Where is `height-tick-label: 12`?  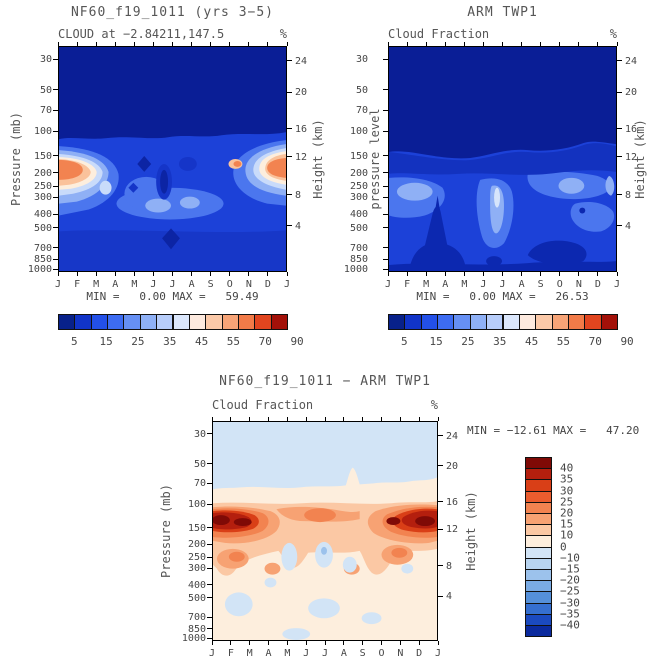
height-tick-label: 12 is located at coordinates (631, 157).